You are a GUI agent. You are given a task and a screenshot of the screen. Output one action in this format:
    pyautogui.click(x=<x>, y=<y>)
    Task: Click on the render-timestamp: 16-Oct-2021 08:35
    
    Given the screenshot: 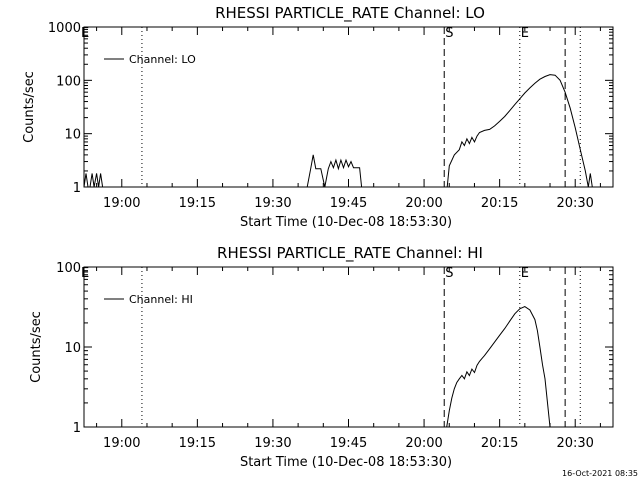 What is the action you would take?
    pyautogui.click(x=600, y=473)
    